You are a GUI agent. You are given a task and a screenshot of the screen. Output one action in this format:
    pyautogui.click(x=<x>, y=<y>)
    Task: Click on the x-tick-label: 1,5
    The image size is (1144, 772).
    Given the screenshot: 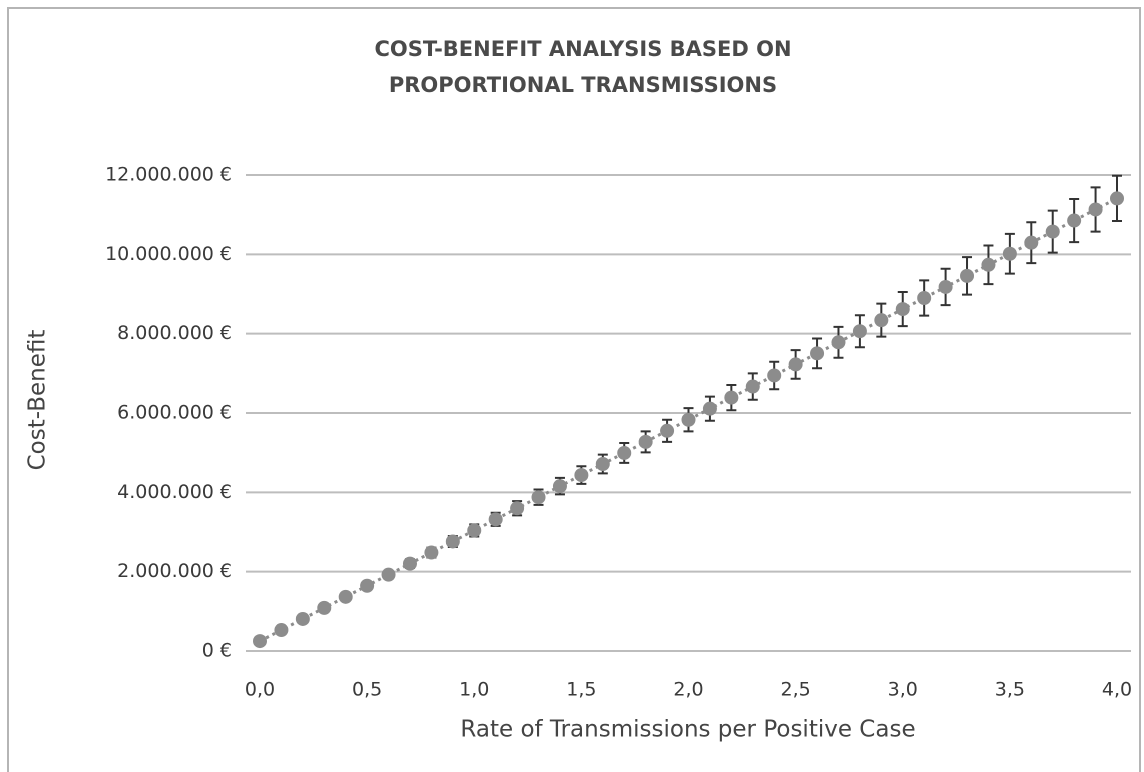 What is the action you would take?
    pyautogui.click(x=581, y=690)
    